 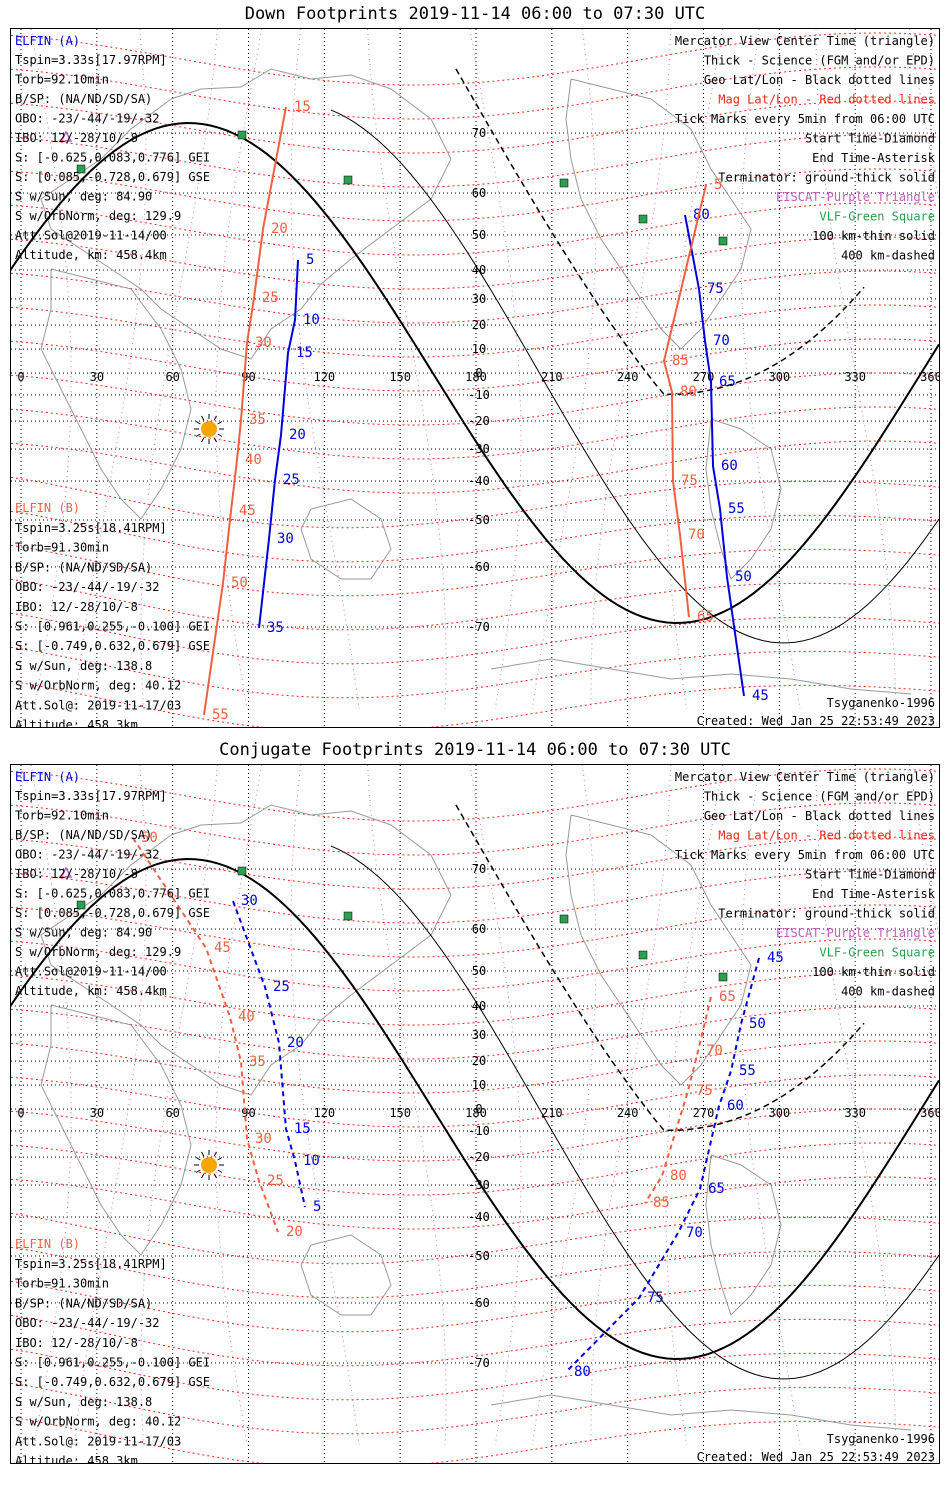 What do you see at coordinates (729, 466) in the screenshot?
I see `track-tick-label: 60` at bounding box center [729, 466].